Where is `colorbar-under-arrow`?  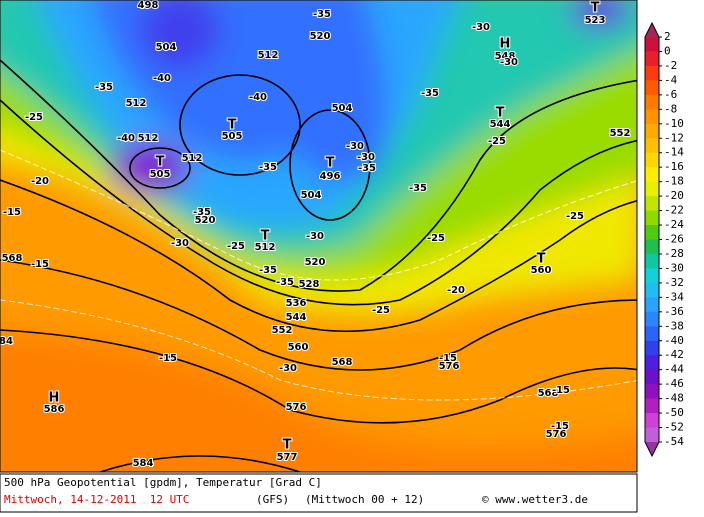
colorbar-under-arrow is located at coordinates (652, 449).